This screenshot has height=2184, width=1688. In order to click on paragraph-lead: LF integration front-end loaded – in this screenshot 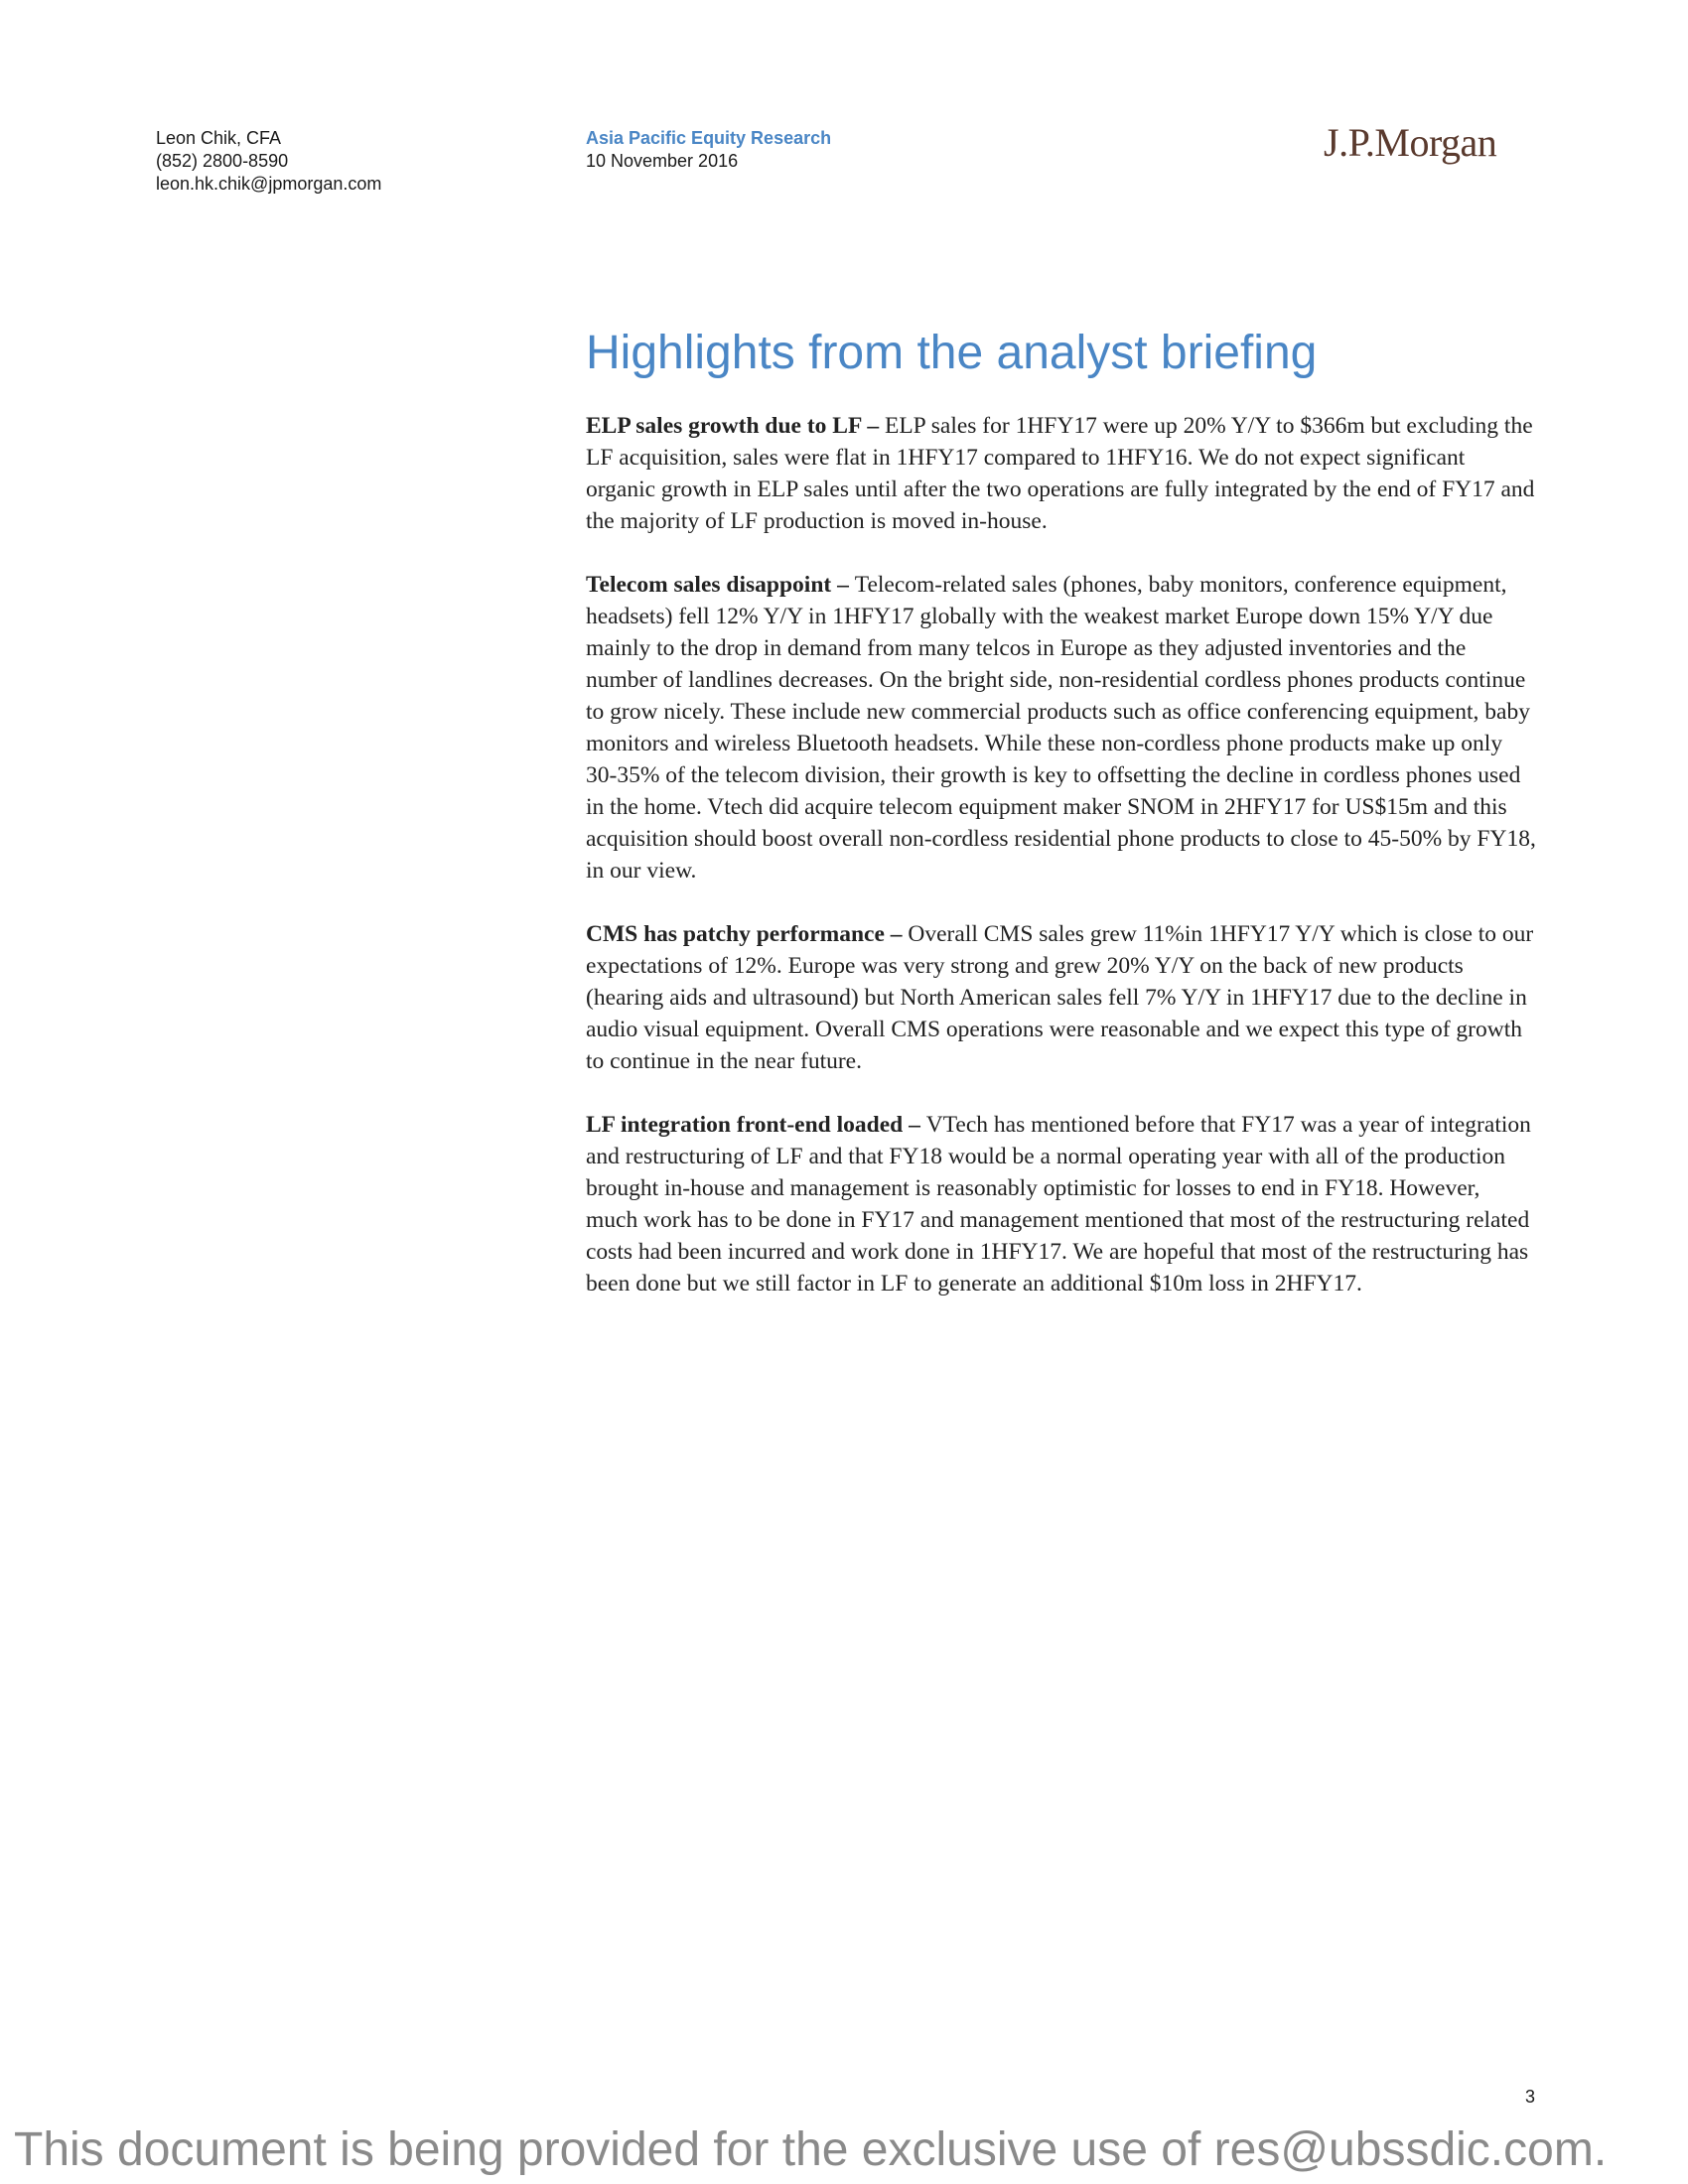, I will do `click(756, 1125)`.